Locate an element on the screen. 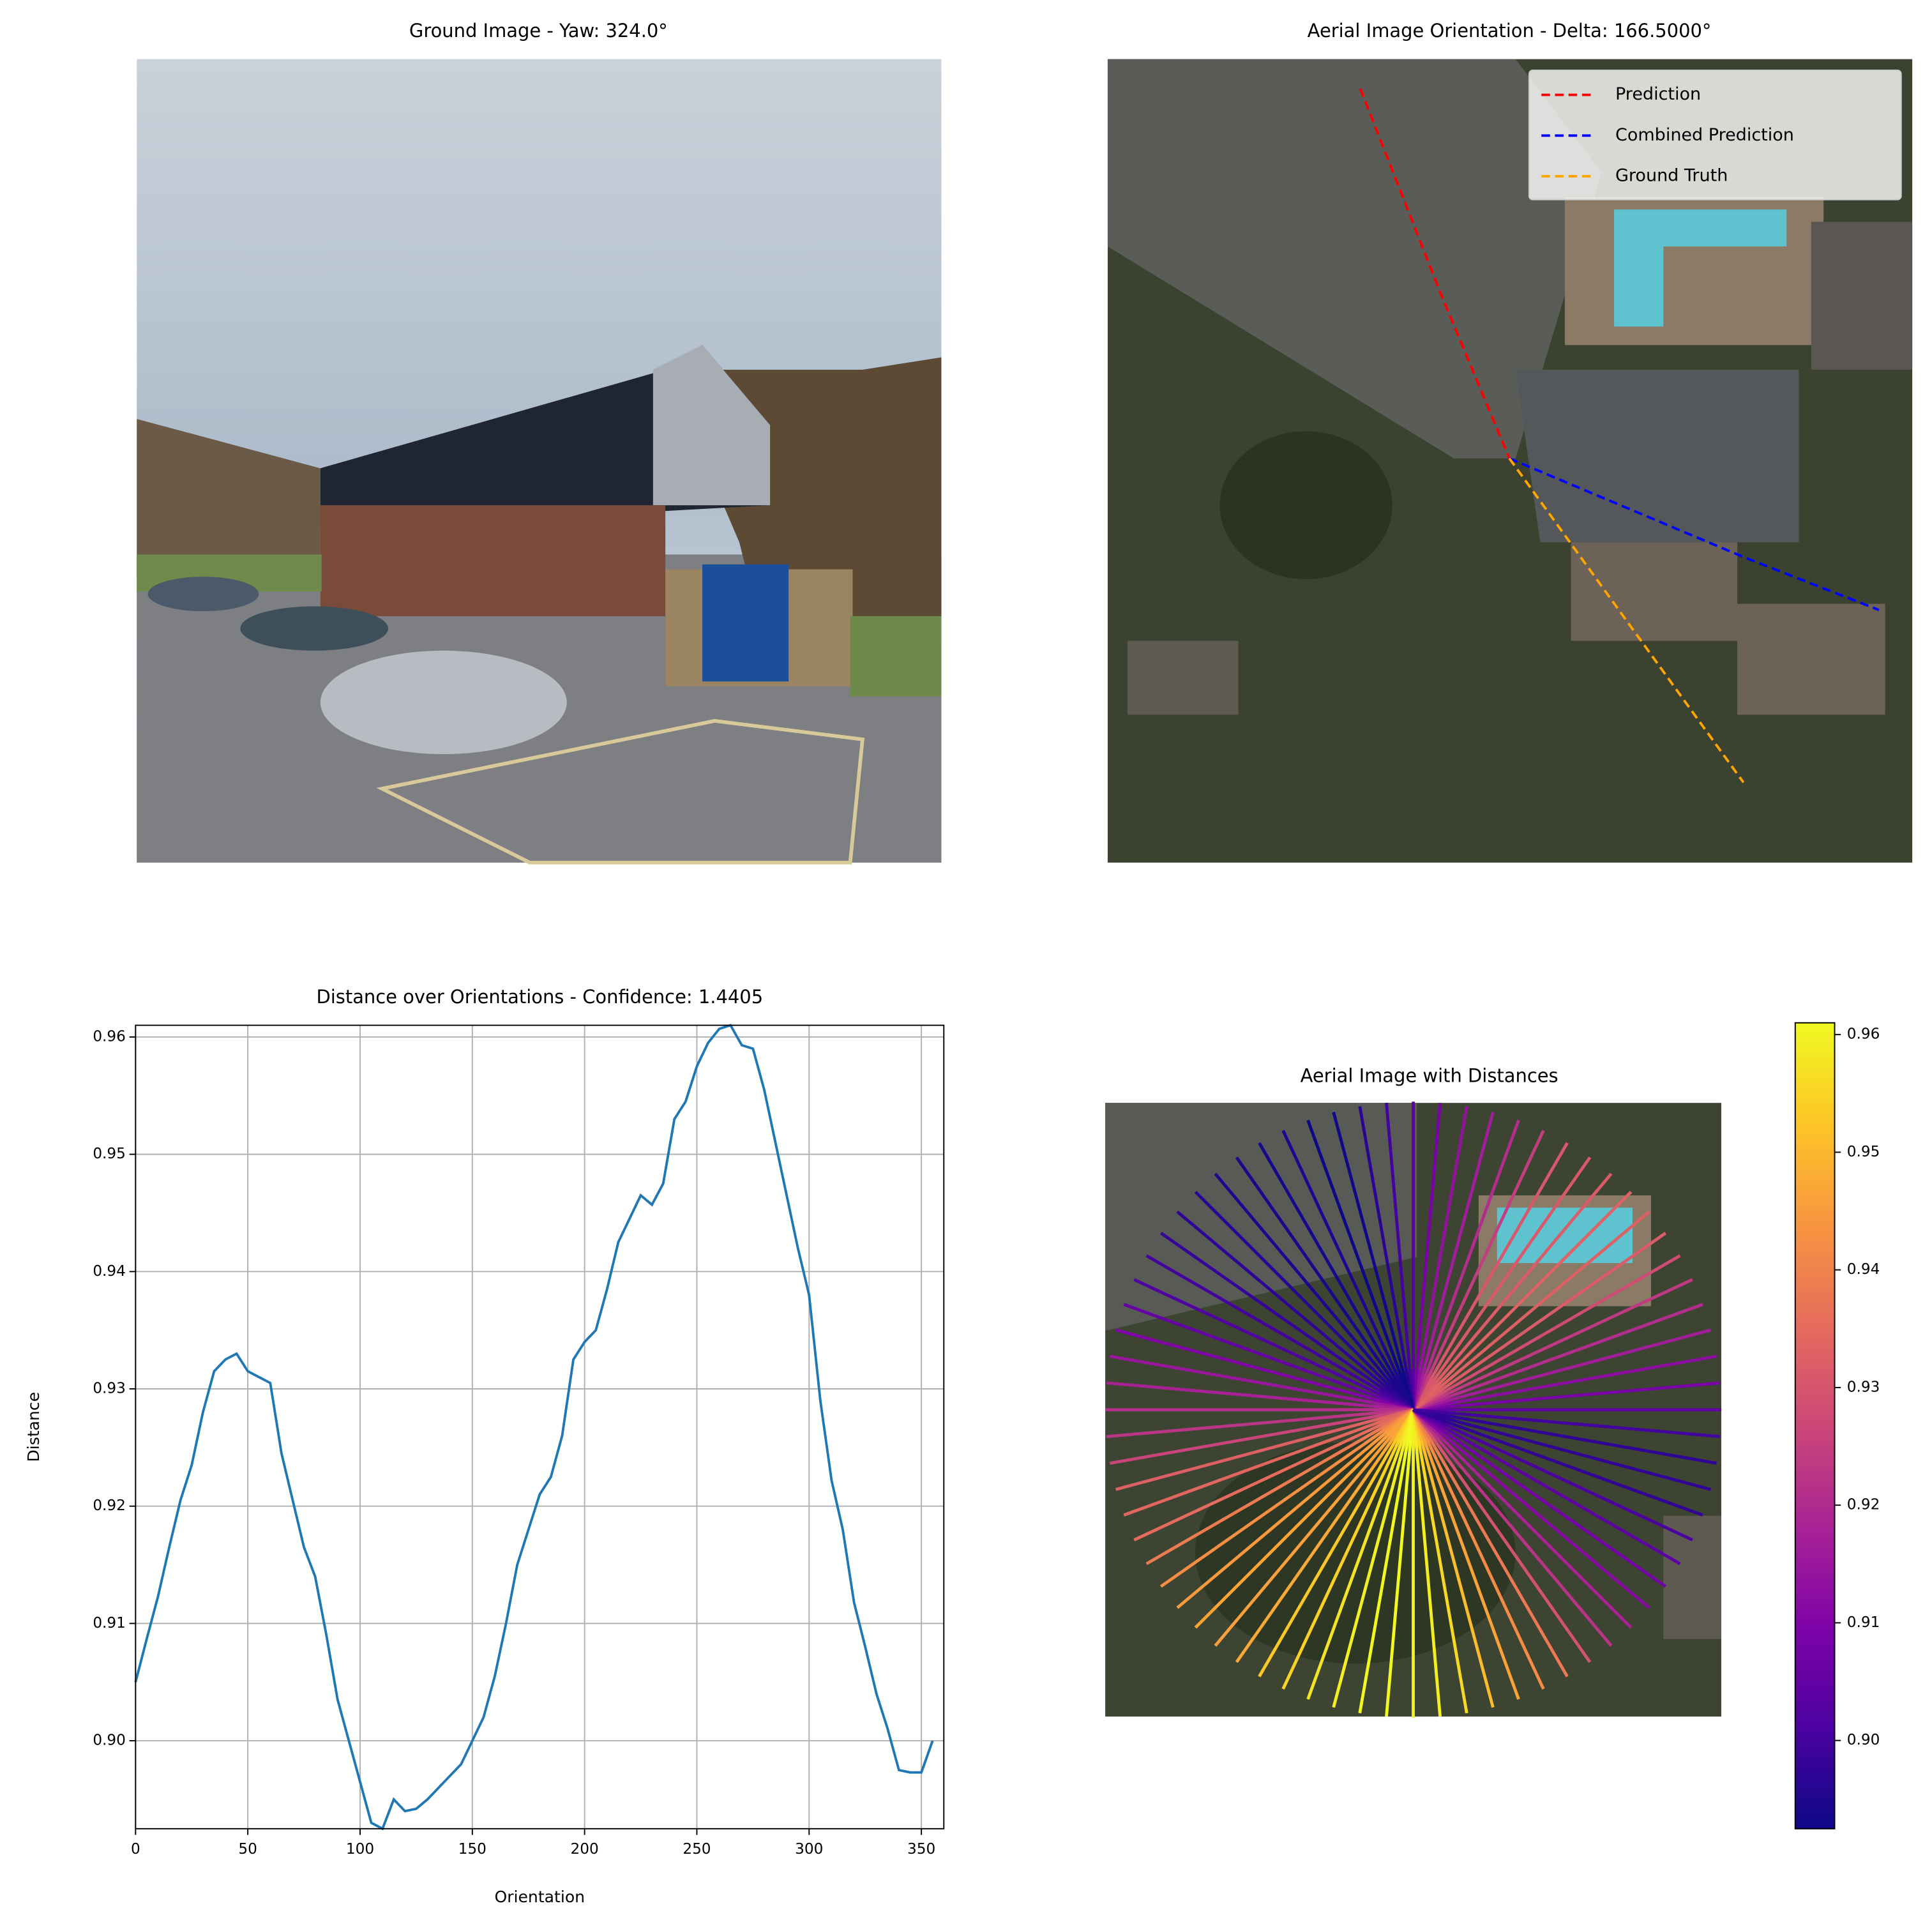 The width and height of the screenshot is (1932, 1931). colorbar-tick-label: 0.95 is located at coordinates (1863, 1152).